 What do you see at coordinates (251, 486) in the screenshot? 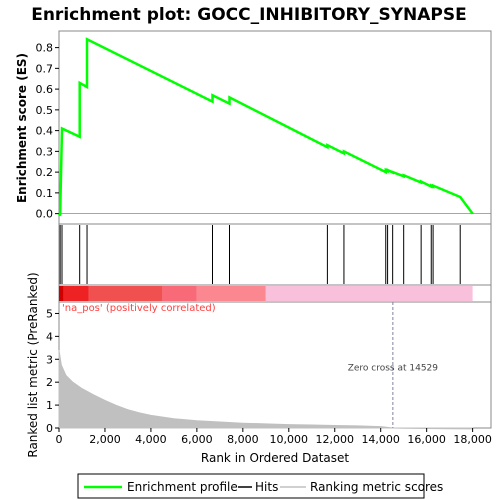
I see `legend-frame` at bounding box center [251, 486].